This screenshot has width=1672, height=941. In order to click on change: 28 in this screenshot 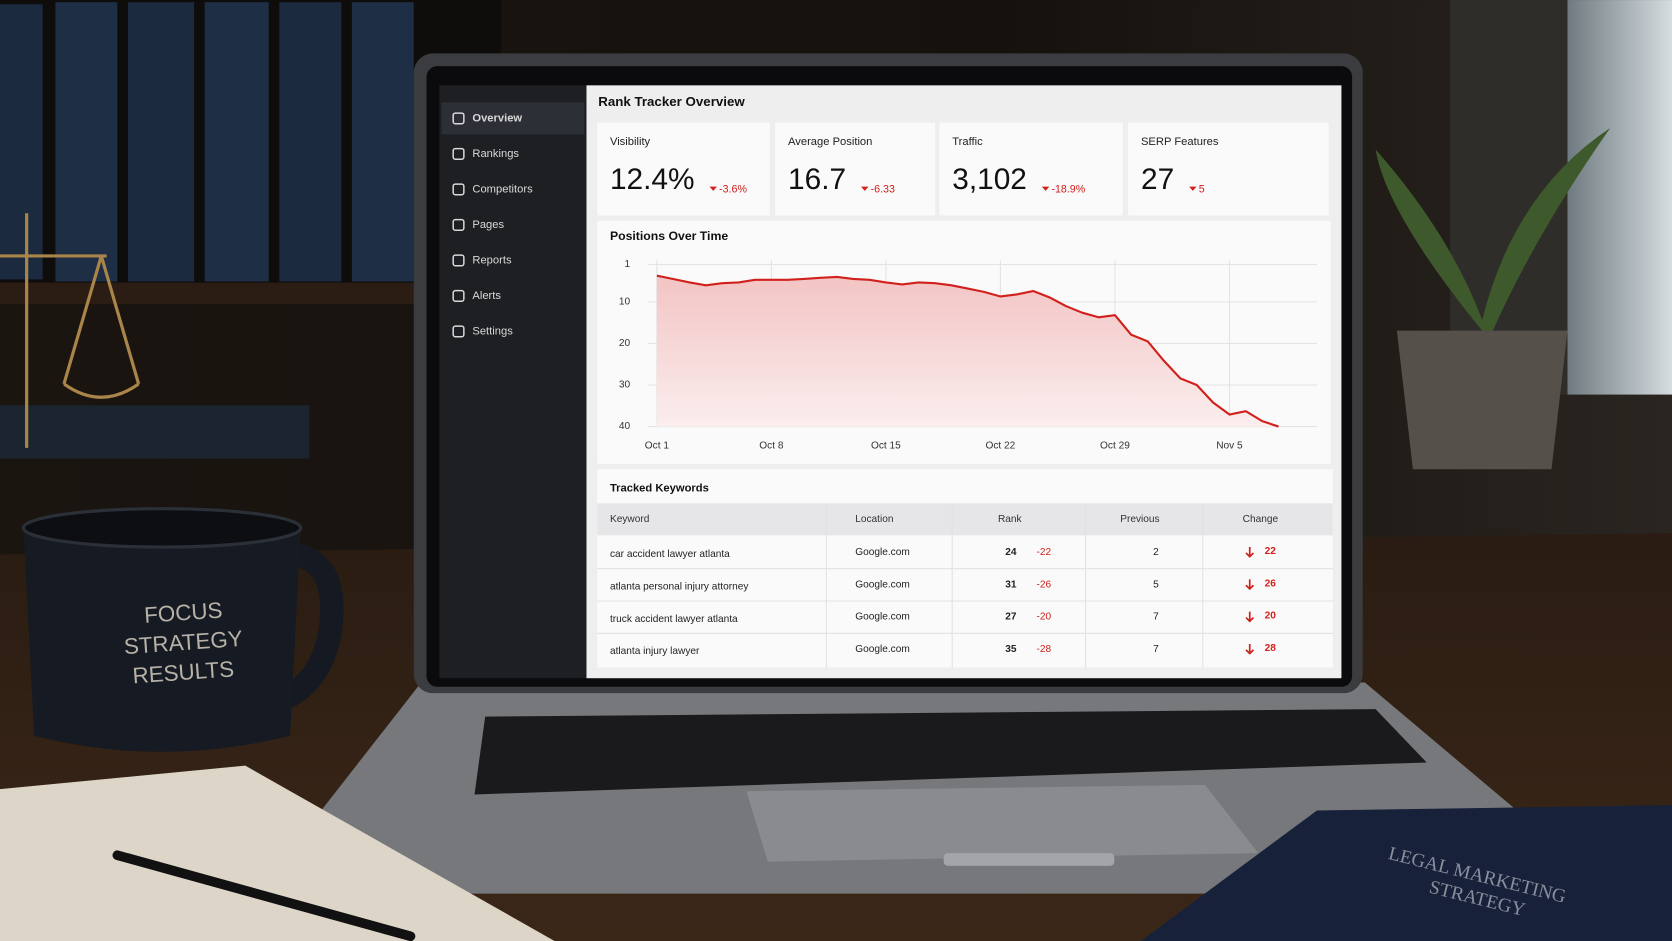, I will do `click(1271, 648)`.